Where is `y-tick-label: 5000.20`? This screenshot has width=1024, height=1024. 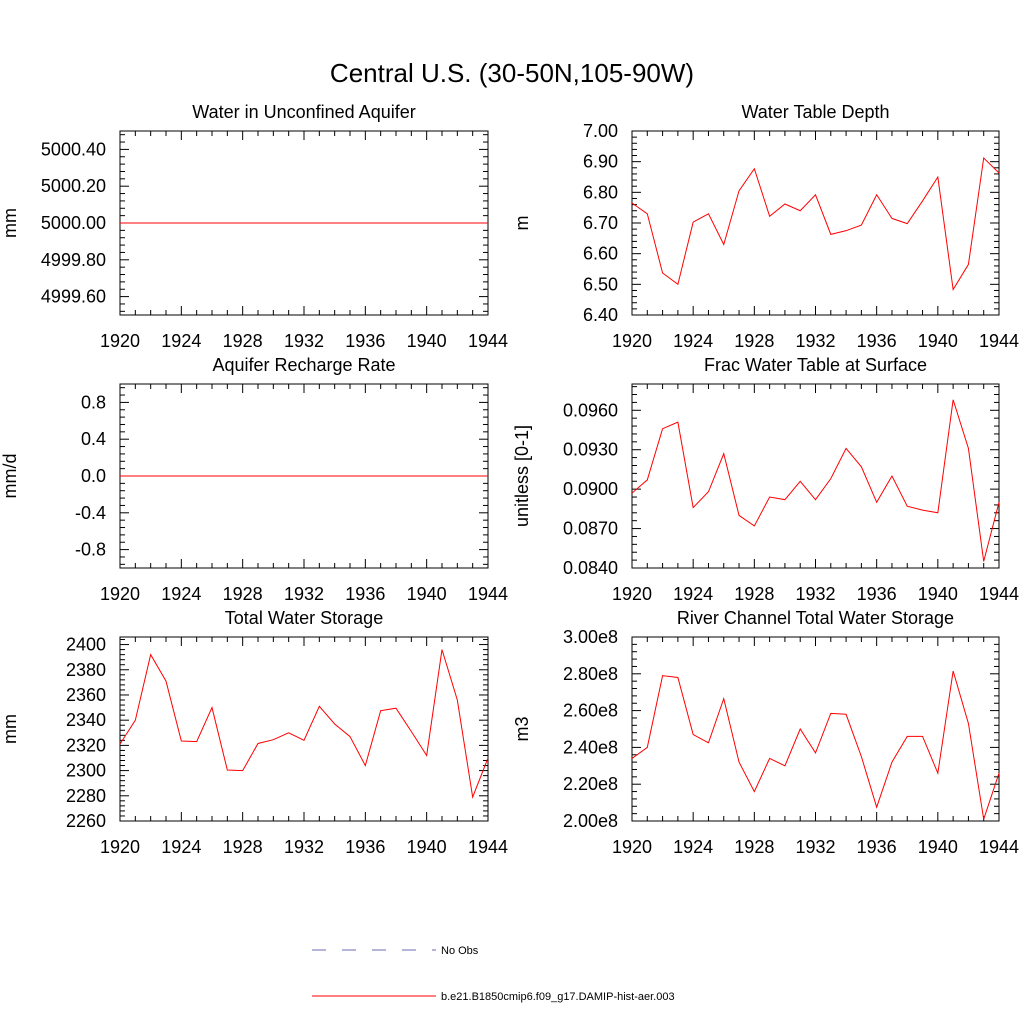
y-tick-label: 5000.20 is located at coordinates (73, 186).